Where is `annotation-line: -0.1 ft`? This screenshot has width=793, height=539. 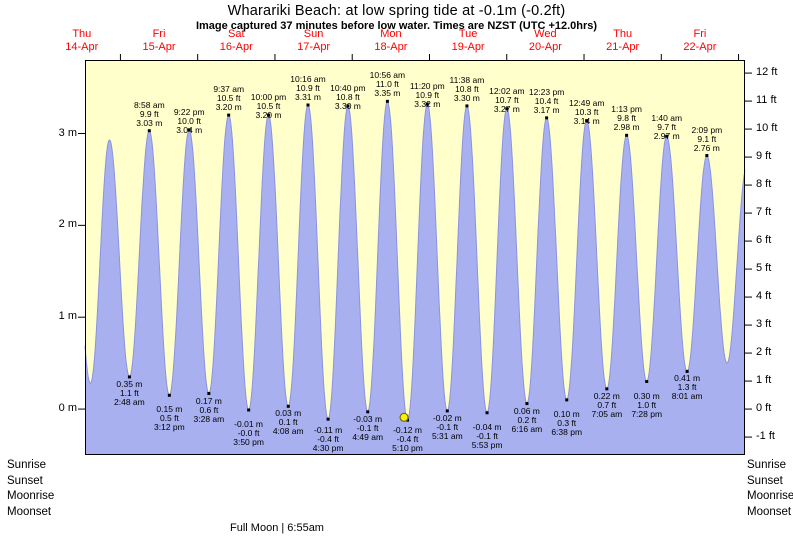
annotation-line: -0.1 ft is located at coordinates (447, 426).